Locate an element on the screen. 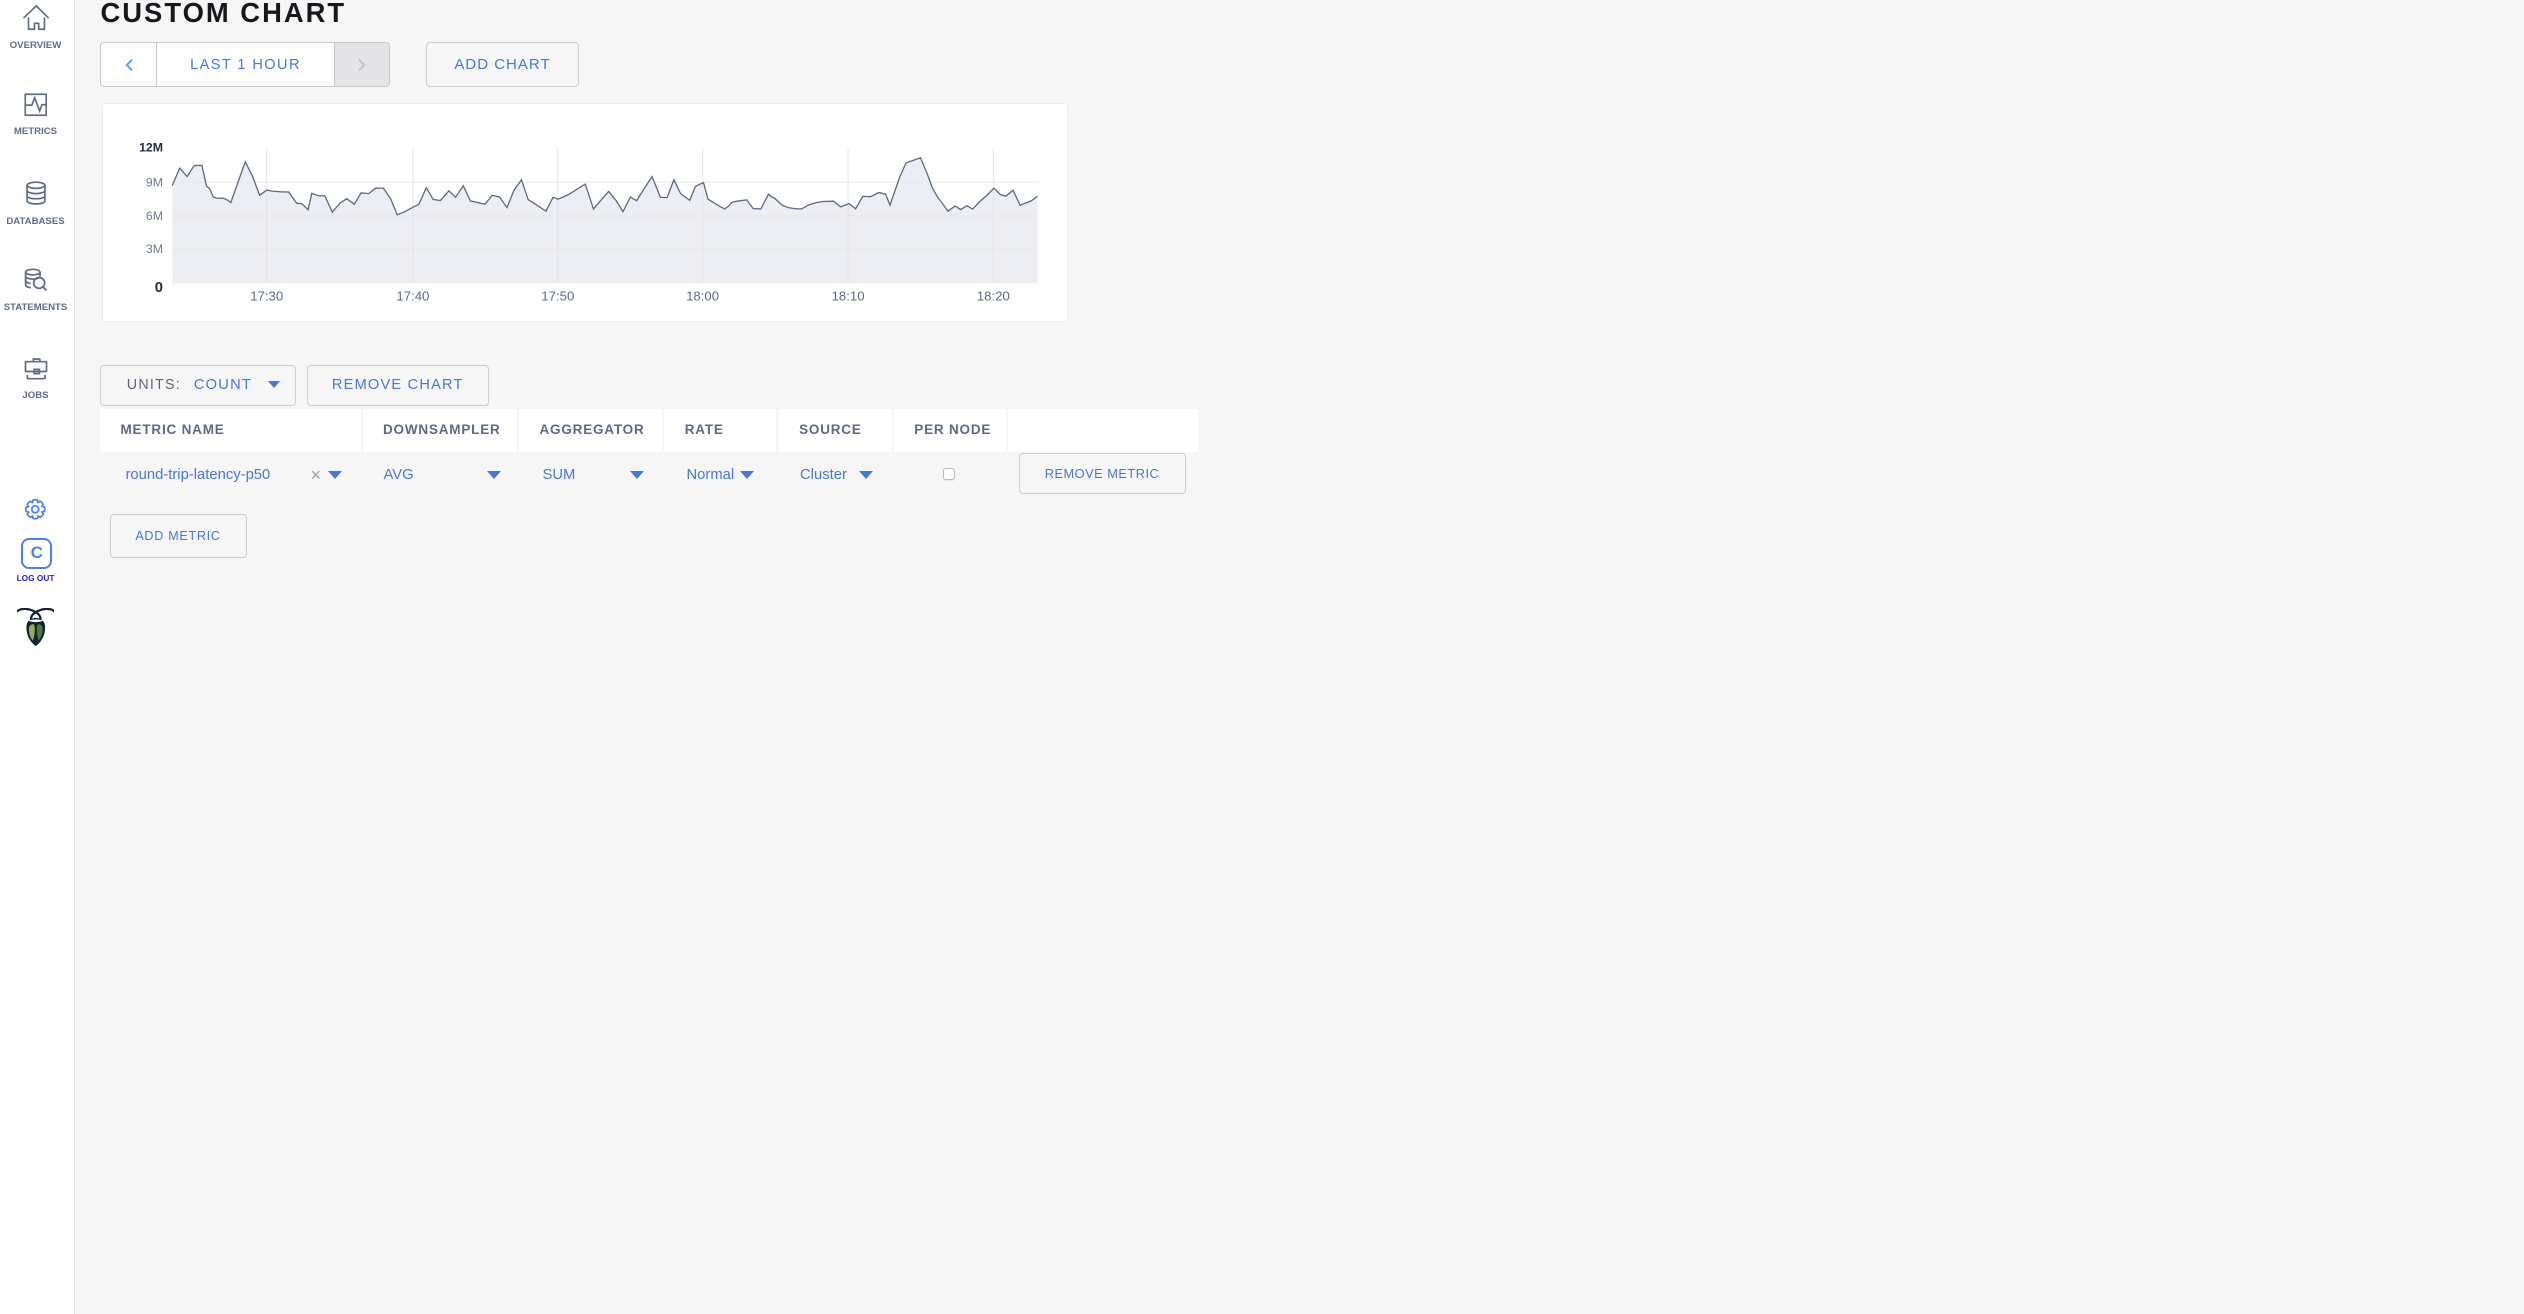 This screenshot has width=2524, height=1314. svg-text: 18:20 is located at coordinates (993, 296).